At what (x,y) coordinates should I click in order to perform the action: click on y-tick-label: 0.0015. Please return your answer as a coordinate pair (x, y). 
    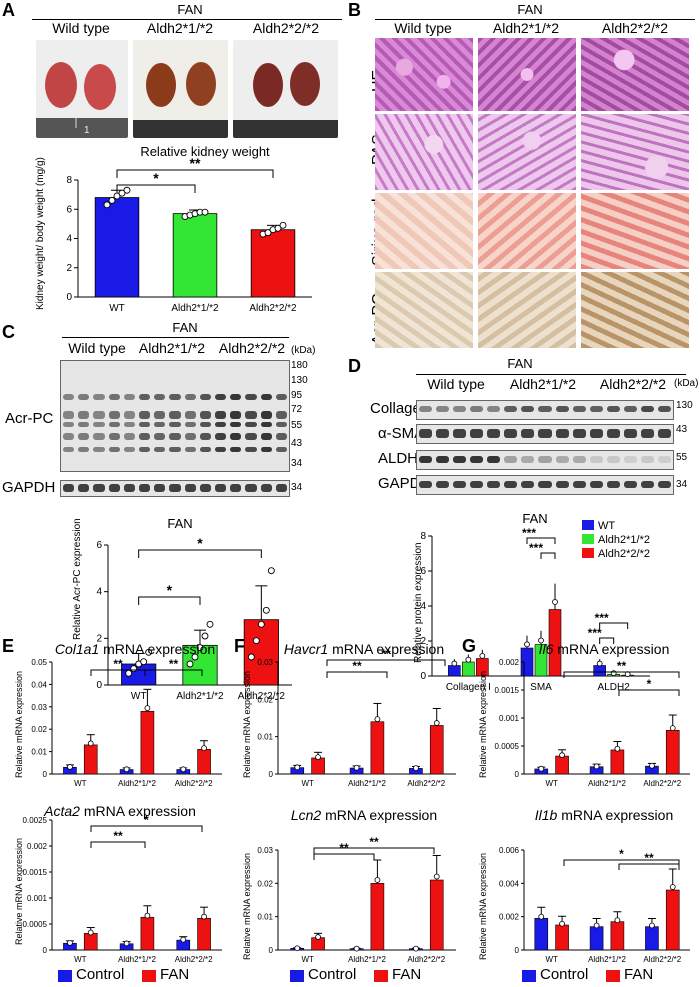
    Looking at the image, I should click on (35, 872).